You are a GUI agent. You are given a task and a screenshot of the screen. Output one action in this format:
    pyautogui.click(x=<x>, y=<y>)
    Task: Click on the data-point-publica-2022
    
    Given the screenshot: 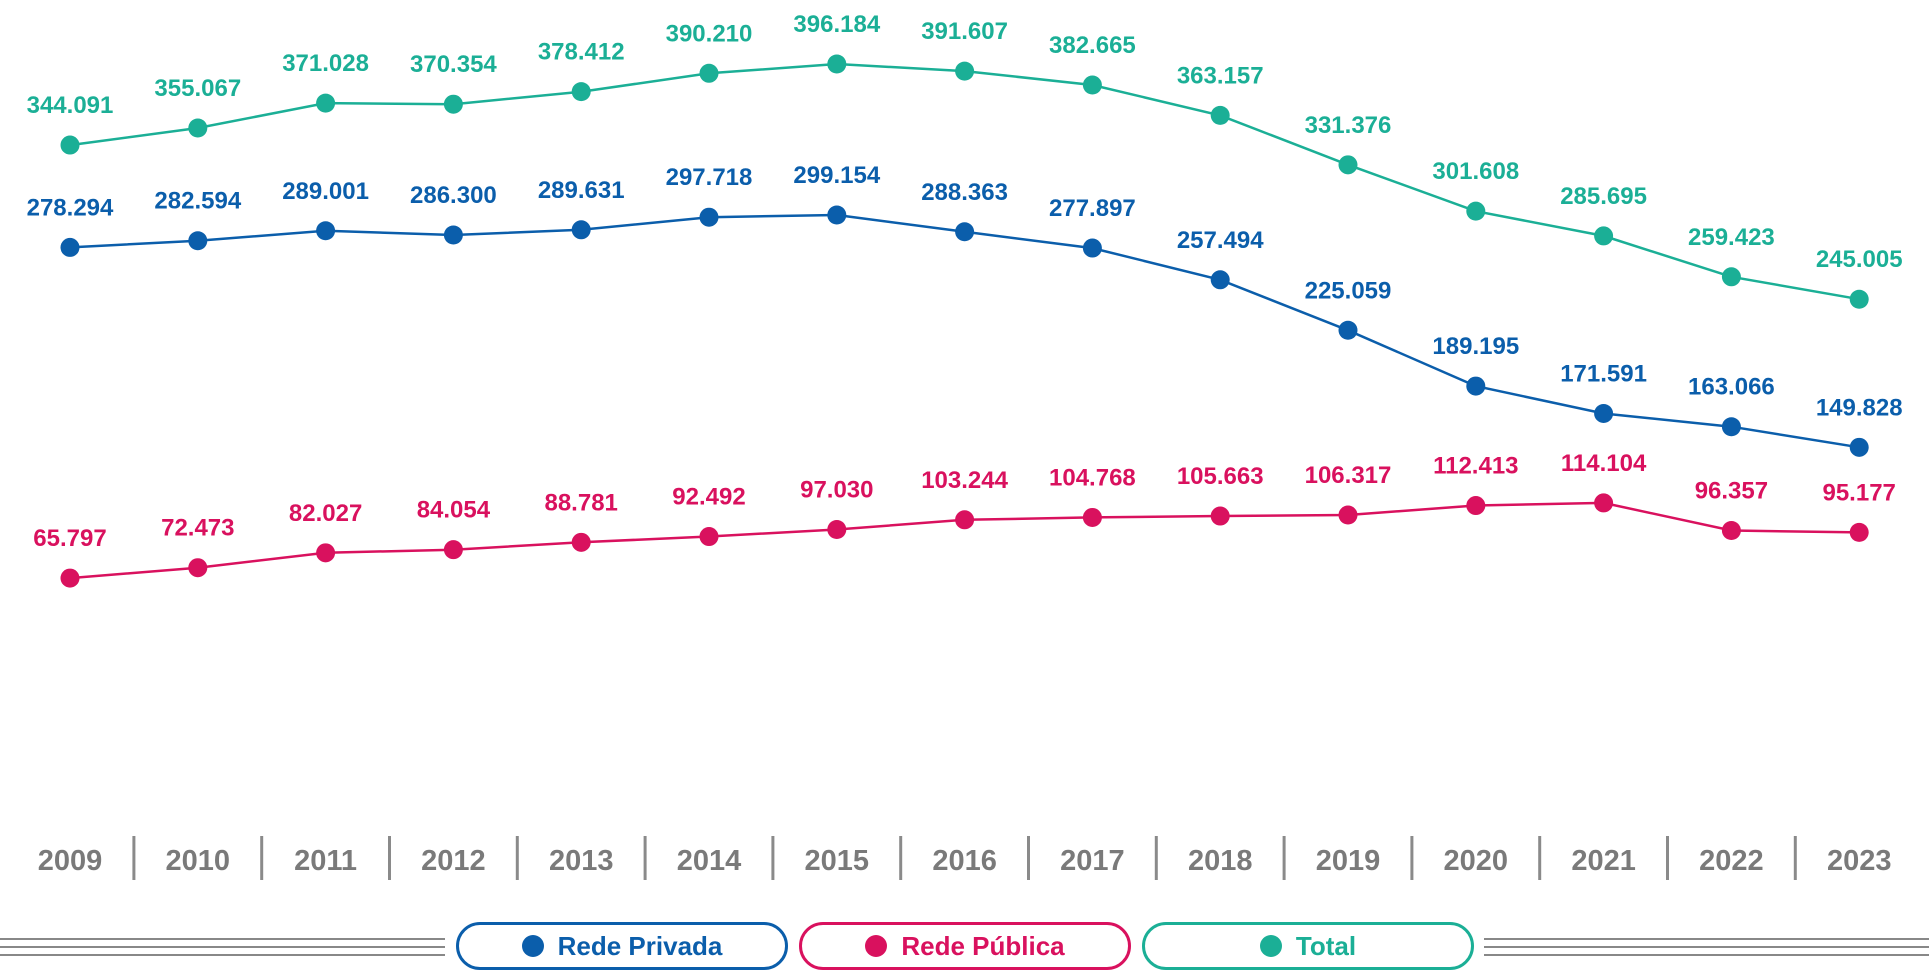 What is the action you would take?
    pyautogui.click(x=1731, y=531)
    